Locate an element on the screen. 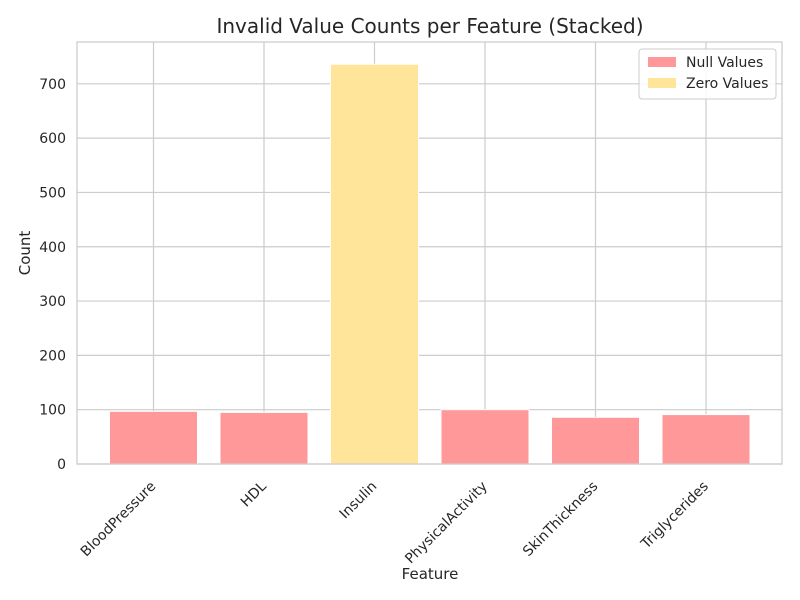 Image resolution: width=800 pixels, height=600 pixels. bar-skinthickness-null-values is located at coordinates (595, 440).